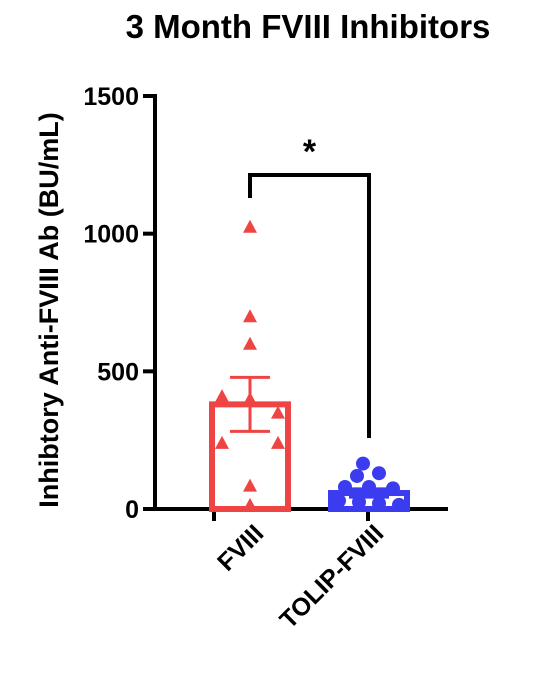 The image size is (542, 681). Describe the element at coordinates (118, 372) in the screenshot. I see `y-tick-label: 500` at that location.